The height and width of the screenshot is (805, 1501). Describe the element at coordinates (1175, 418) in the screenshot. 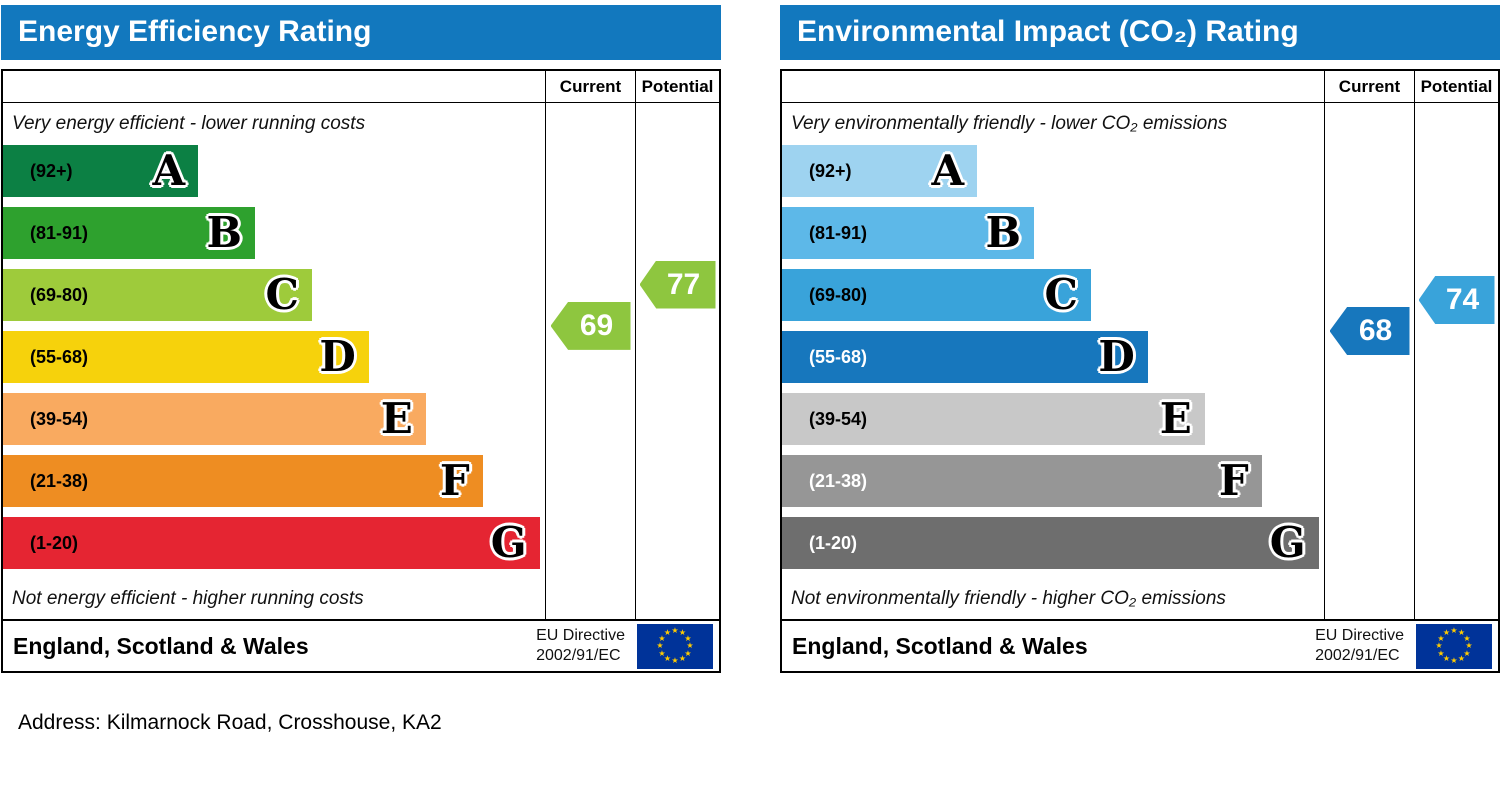

I see `band-letter: E` at that location.